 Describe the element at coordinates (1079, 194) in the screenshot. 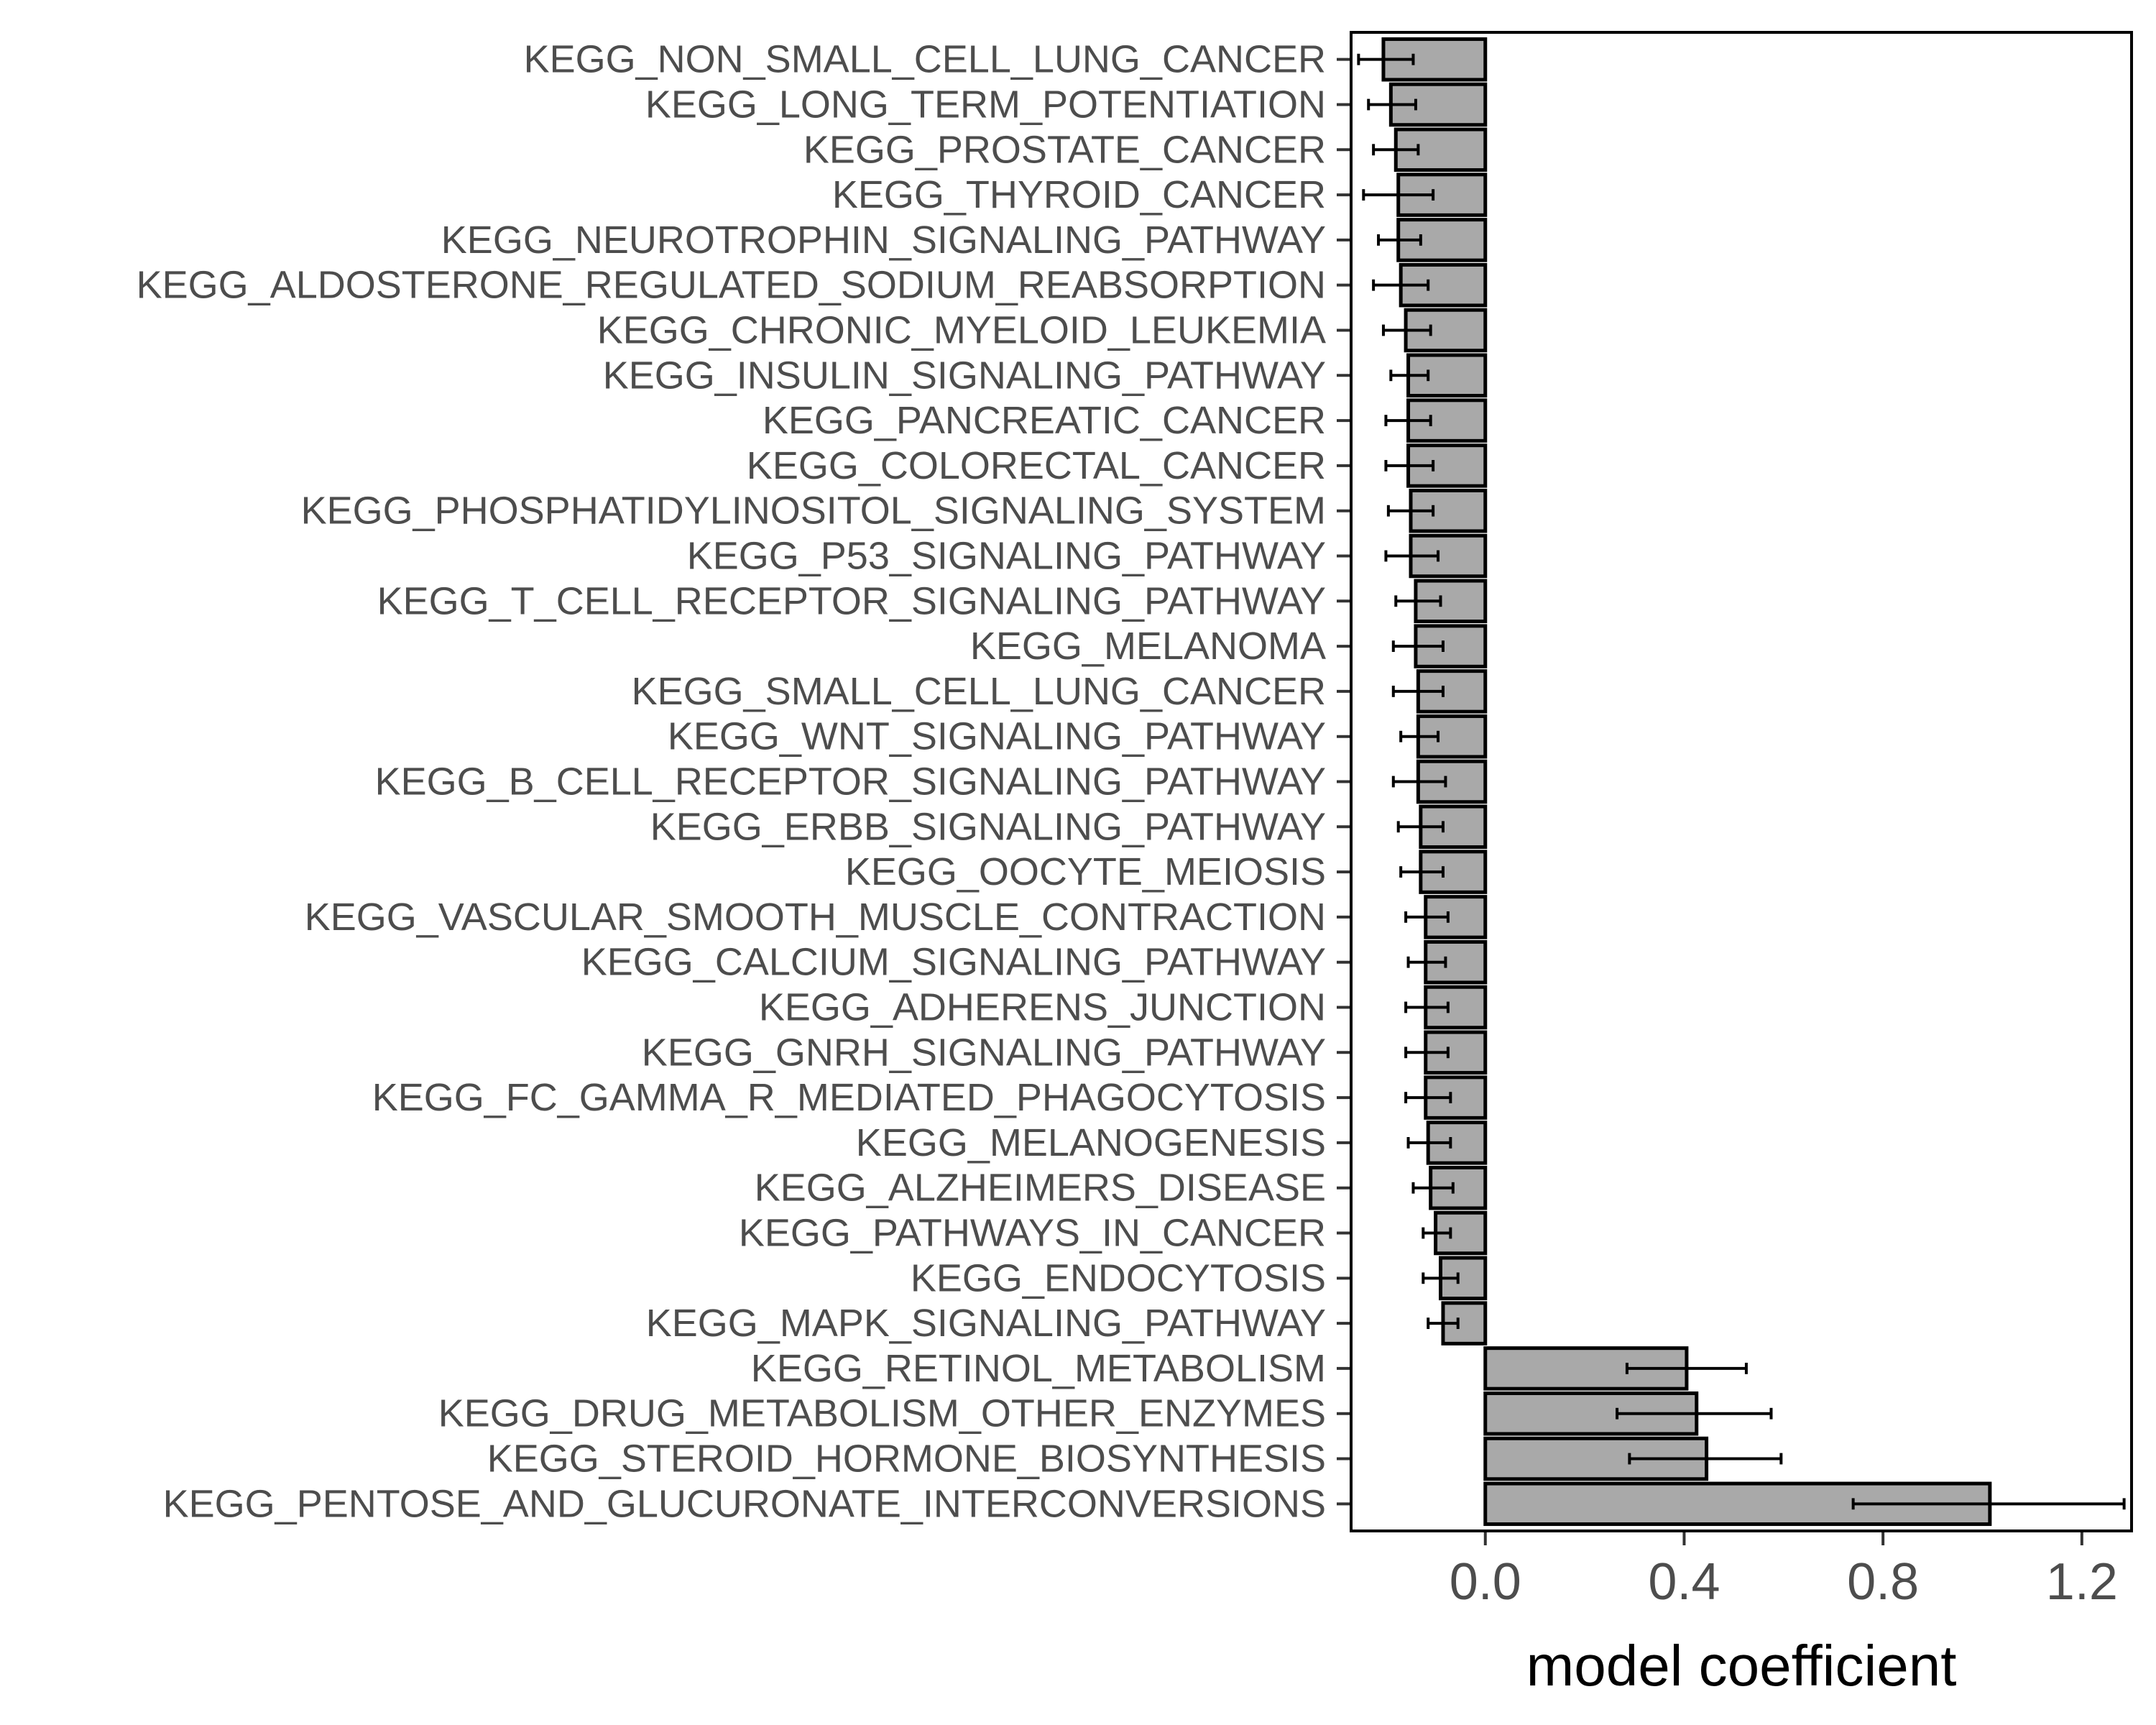

I see `y-tick-label: KEGG_THYROID_CANCER` at that location.